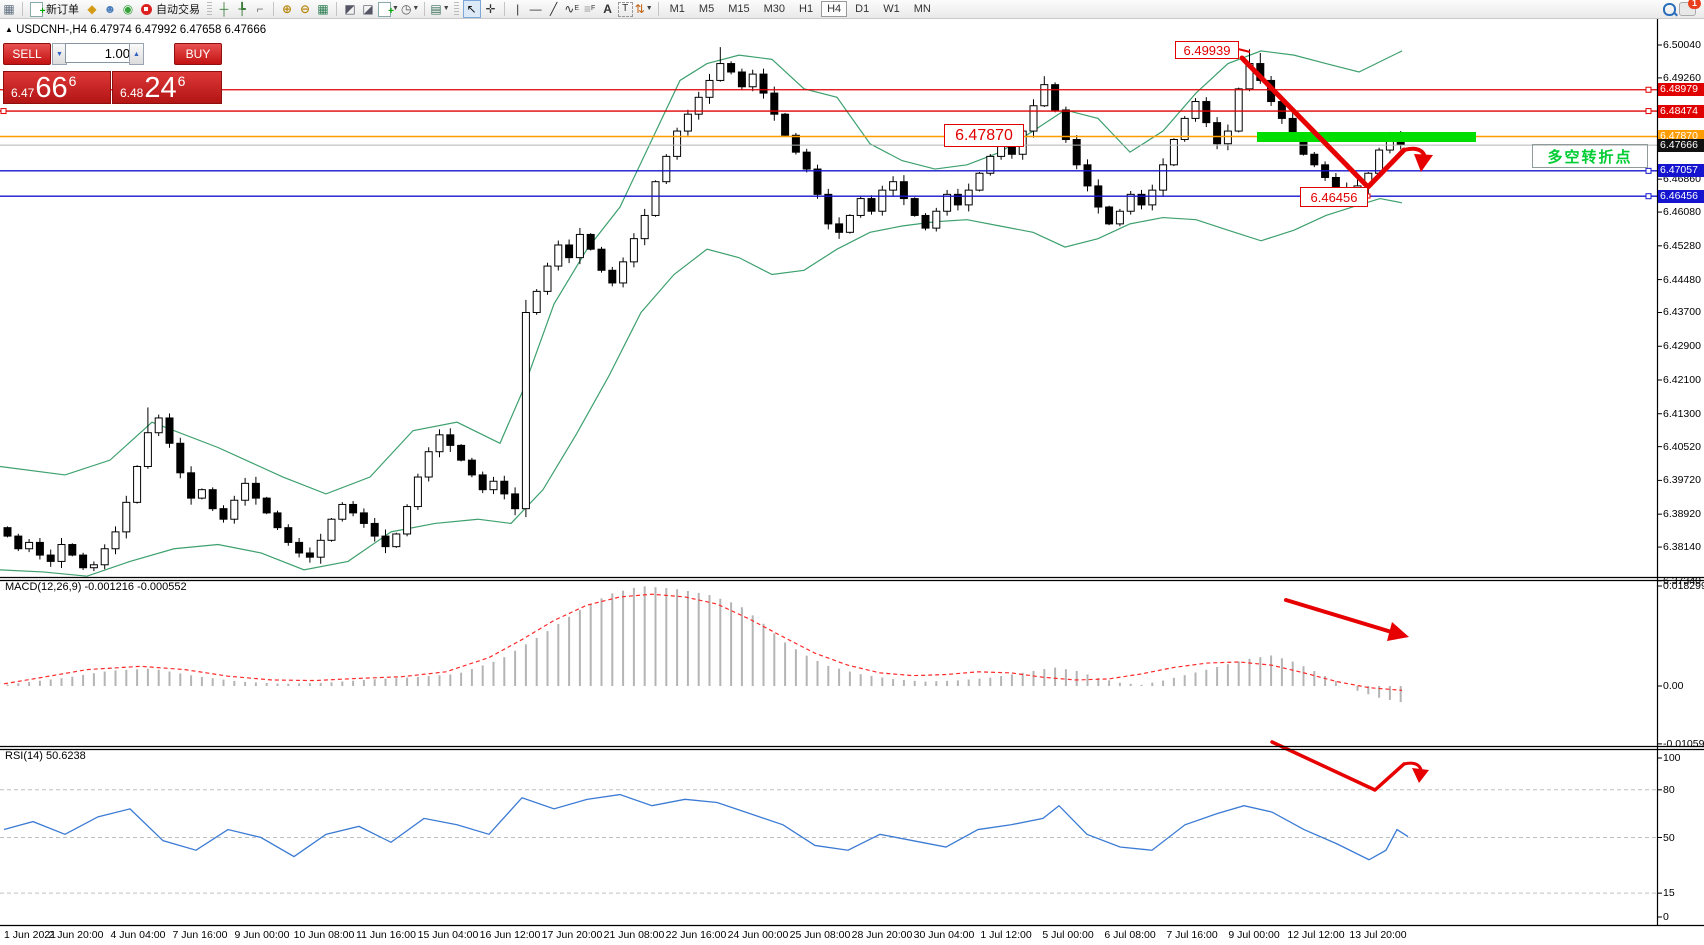 The width and height of the screenshot is (1704, 945). Describe the element at coordinates (1682, 379) in the screenshot. I see `price-axis-tick-label: 6.42100` at that location.